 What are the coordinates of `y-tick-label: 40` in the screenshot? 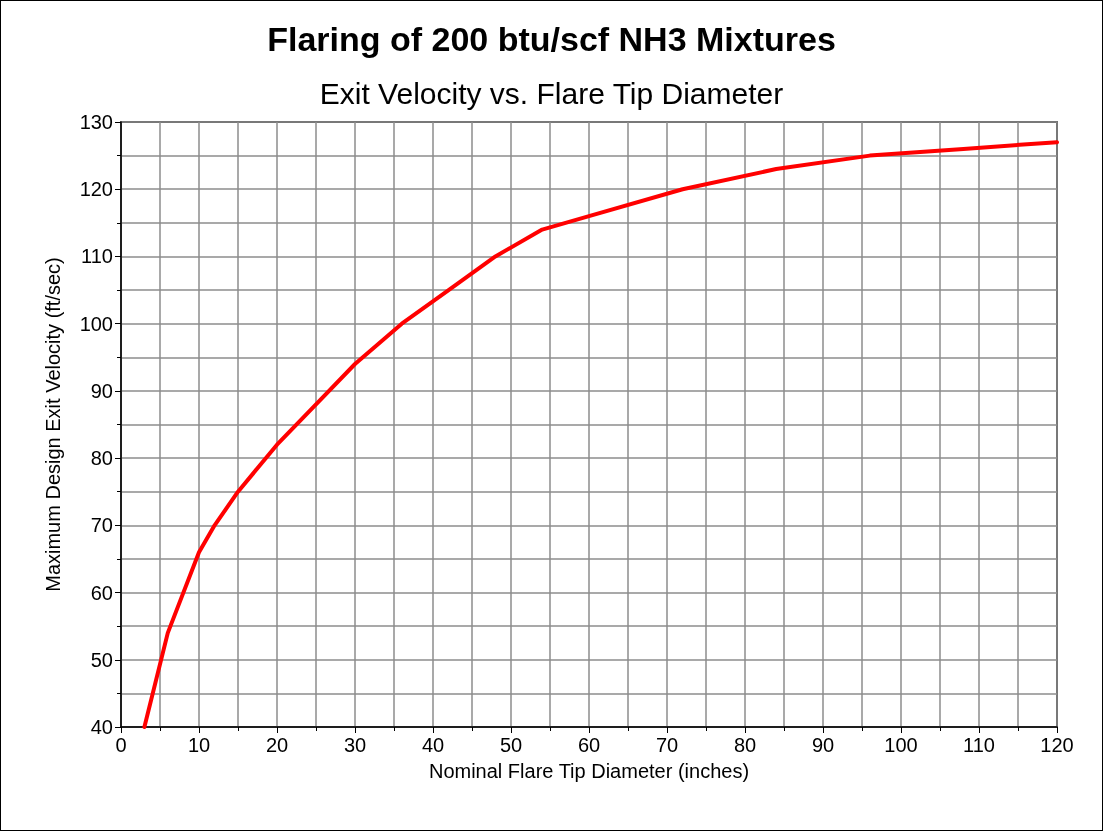 It's located at (101, 727).